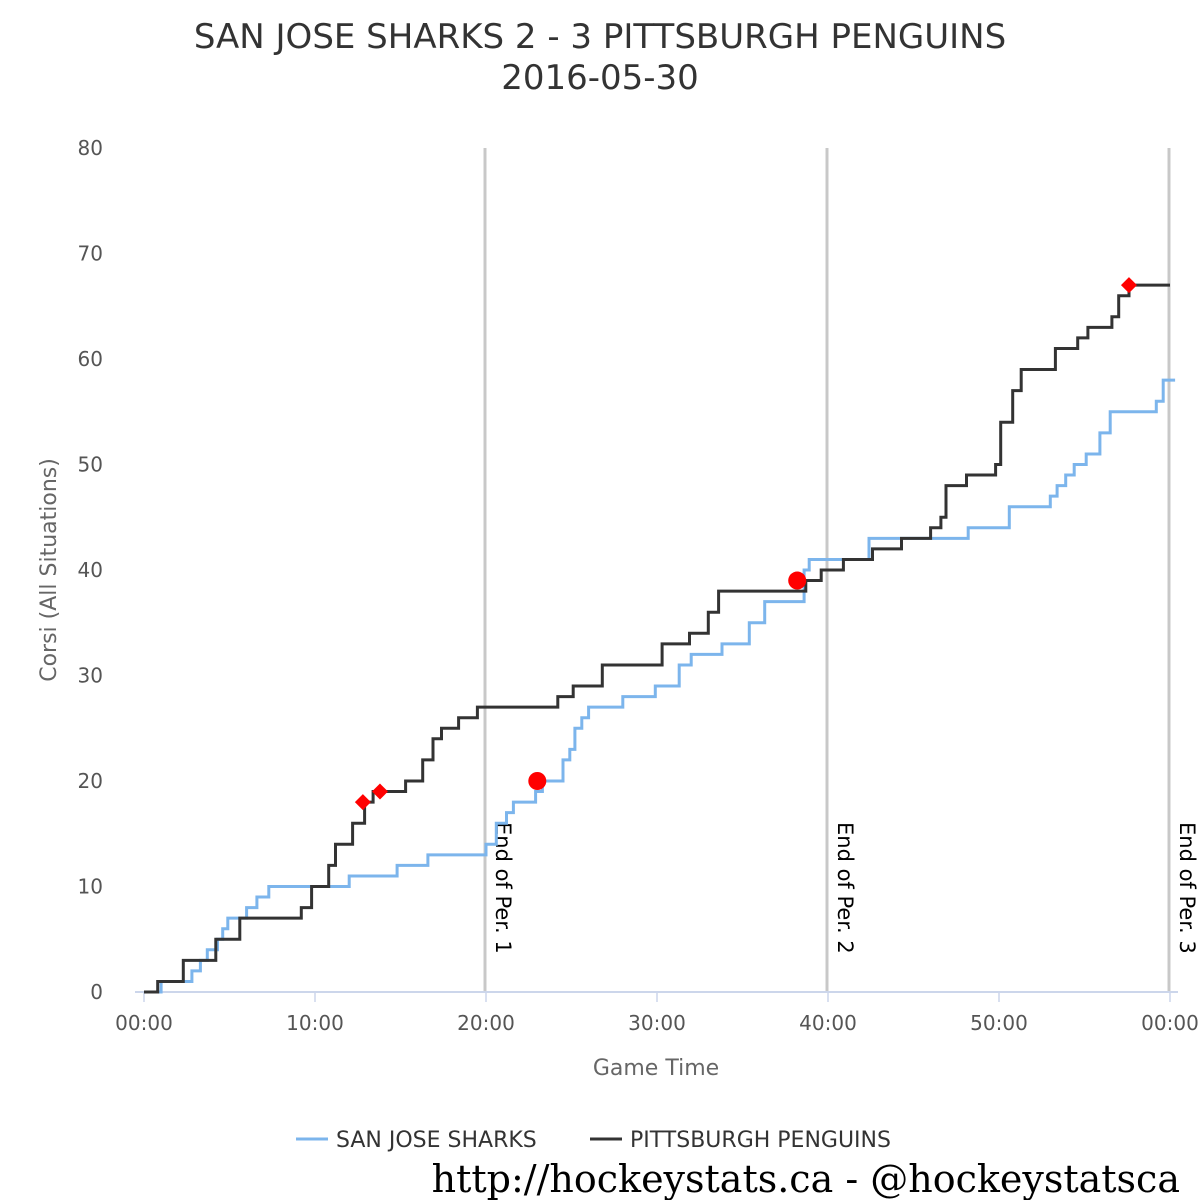 This screenshot has width=1200, height=1200. Describe the element at coordinates (828, 1023) in the screenshot. I see `x-tick-label: 40:00` at that location.